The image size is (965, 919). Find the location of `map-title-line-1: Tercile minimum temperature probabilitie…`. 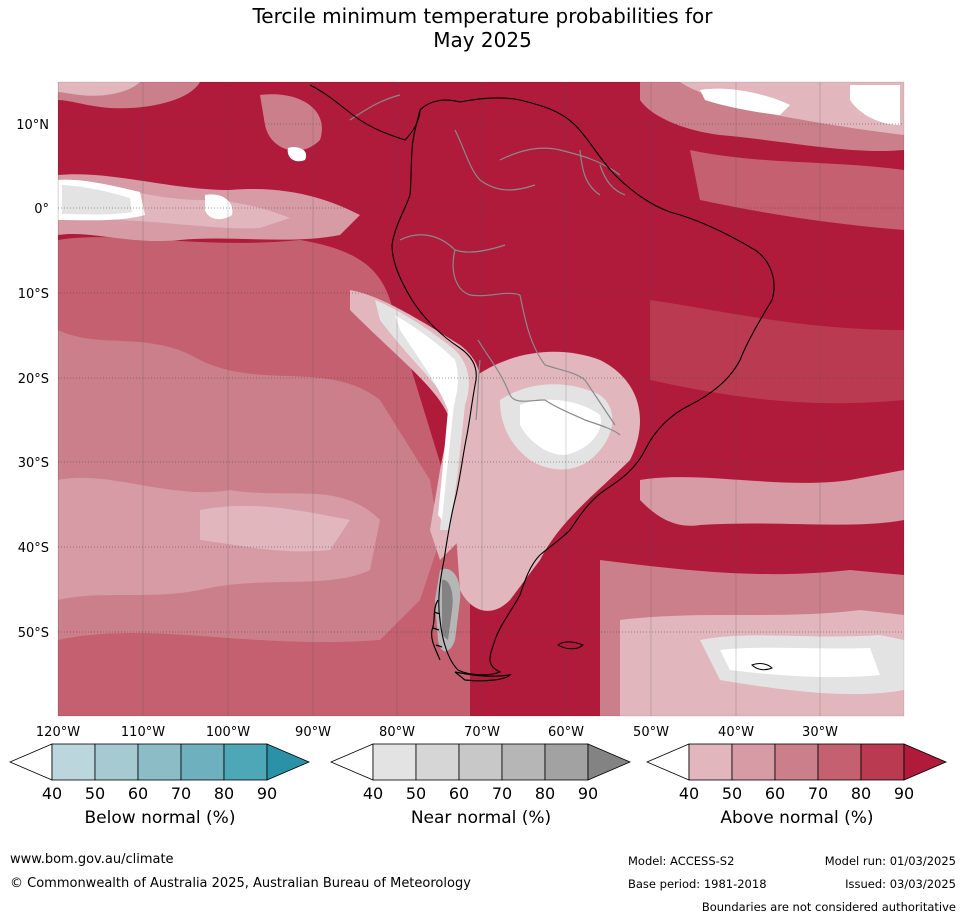

map-title-line-1: Tercile minimum temperature probabilitie… is located at coordinates (482, 16).